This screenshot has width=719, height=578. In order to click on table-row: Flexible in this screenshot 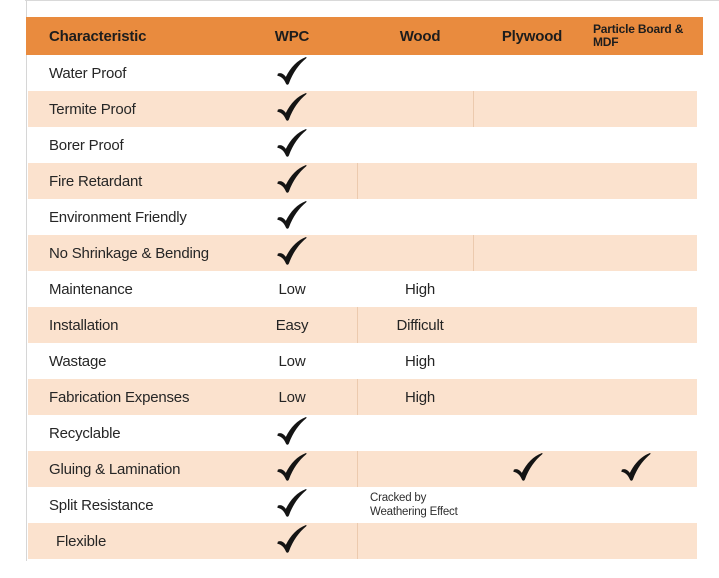, I will do `click(362, 541)`.